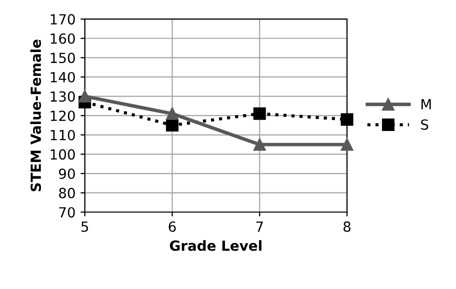 This screenshot has height=289, width=456. Describe the element at coordinates (62, 116) in the screenshot. I see `y-tick-label: 120` at that location.